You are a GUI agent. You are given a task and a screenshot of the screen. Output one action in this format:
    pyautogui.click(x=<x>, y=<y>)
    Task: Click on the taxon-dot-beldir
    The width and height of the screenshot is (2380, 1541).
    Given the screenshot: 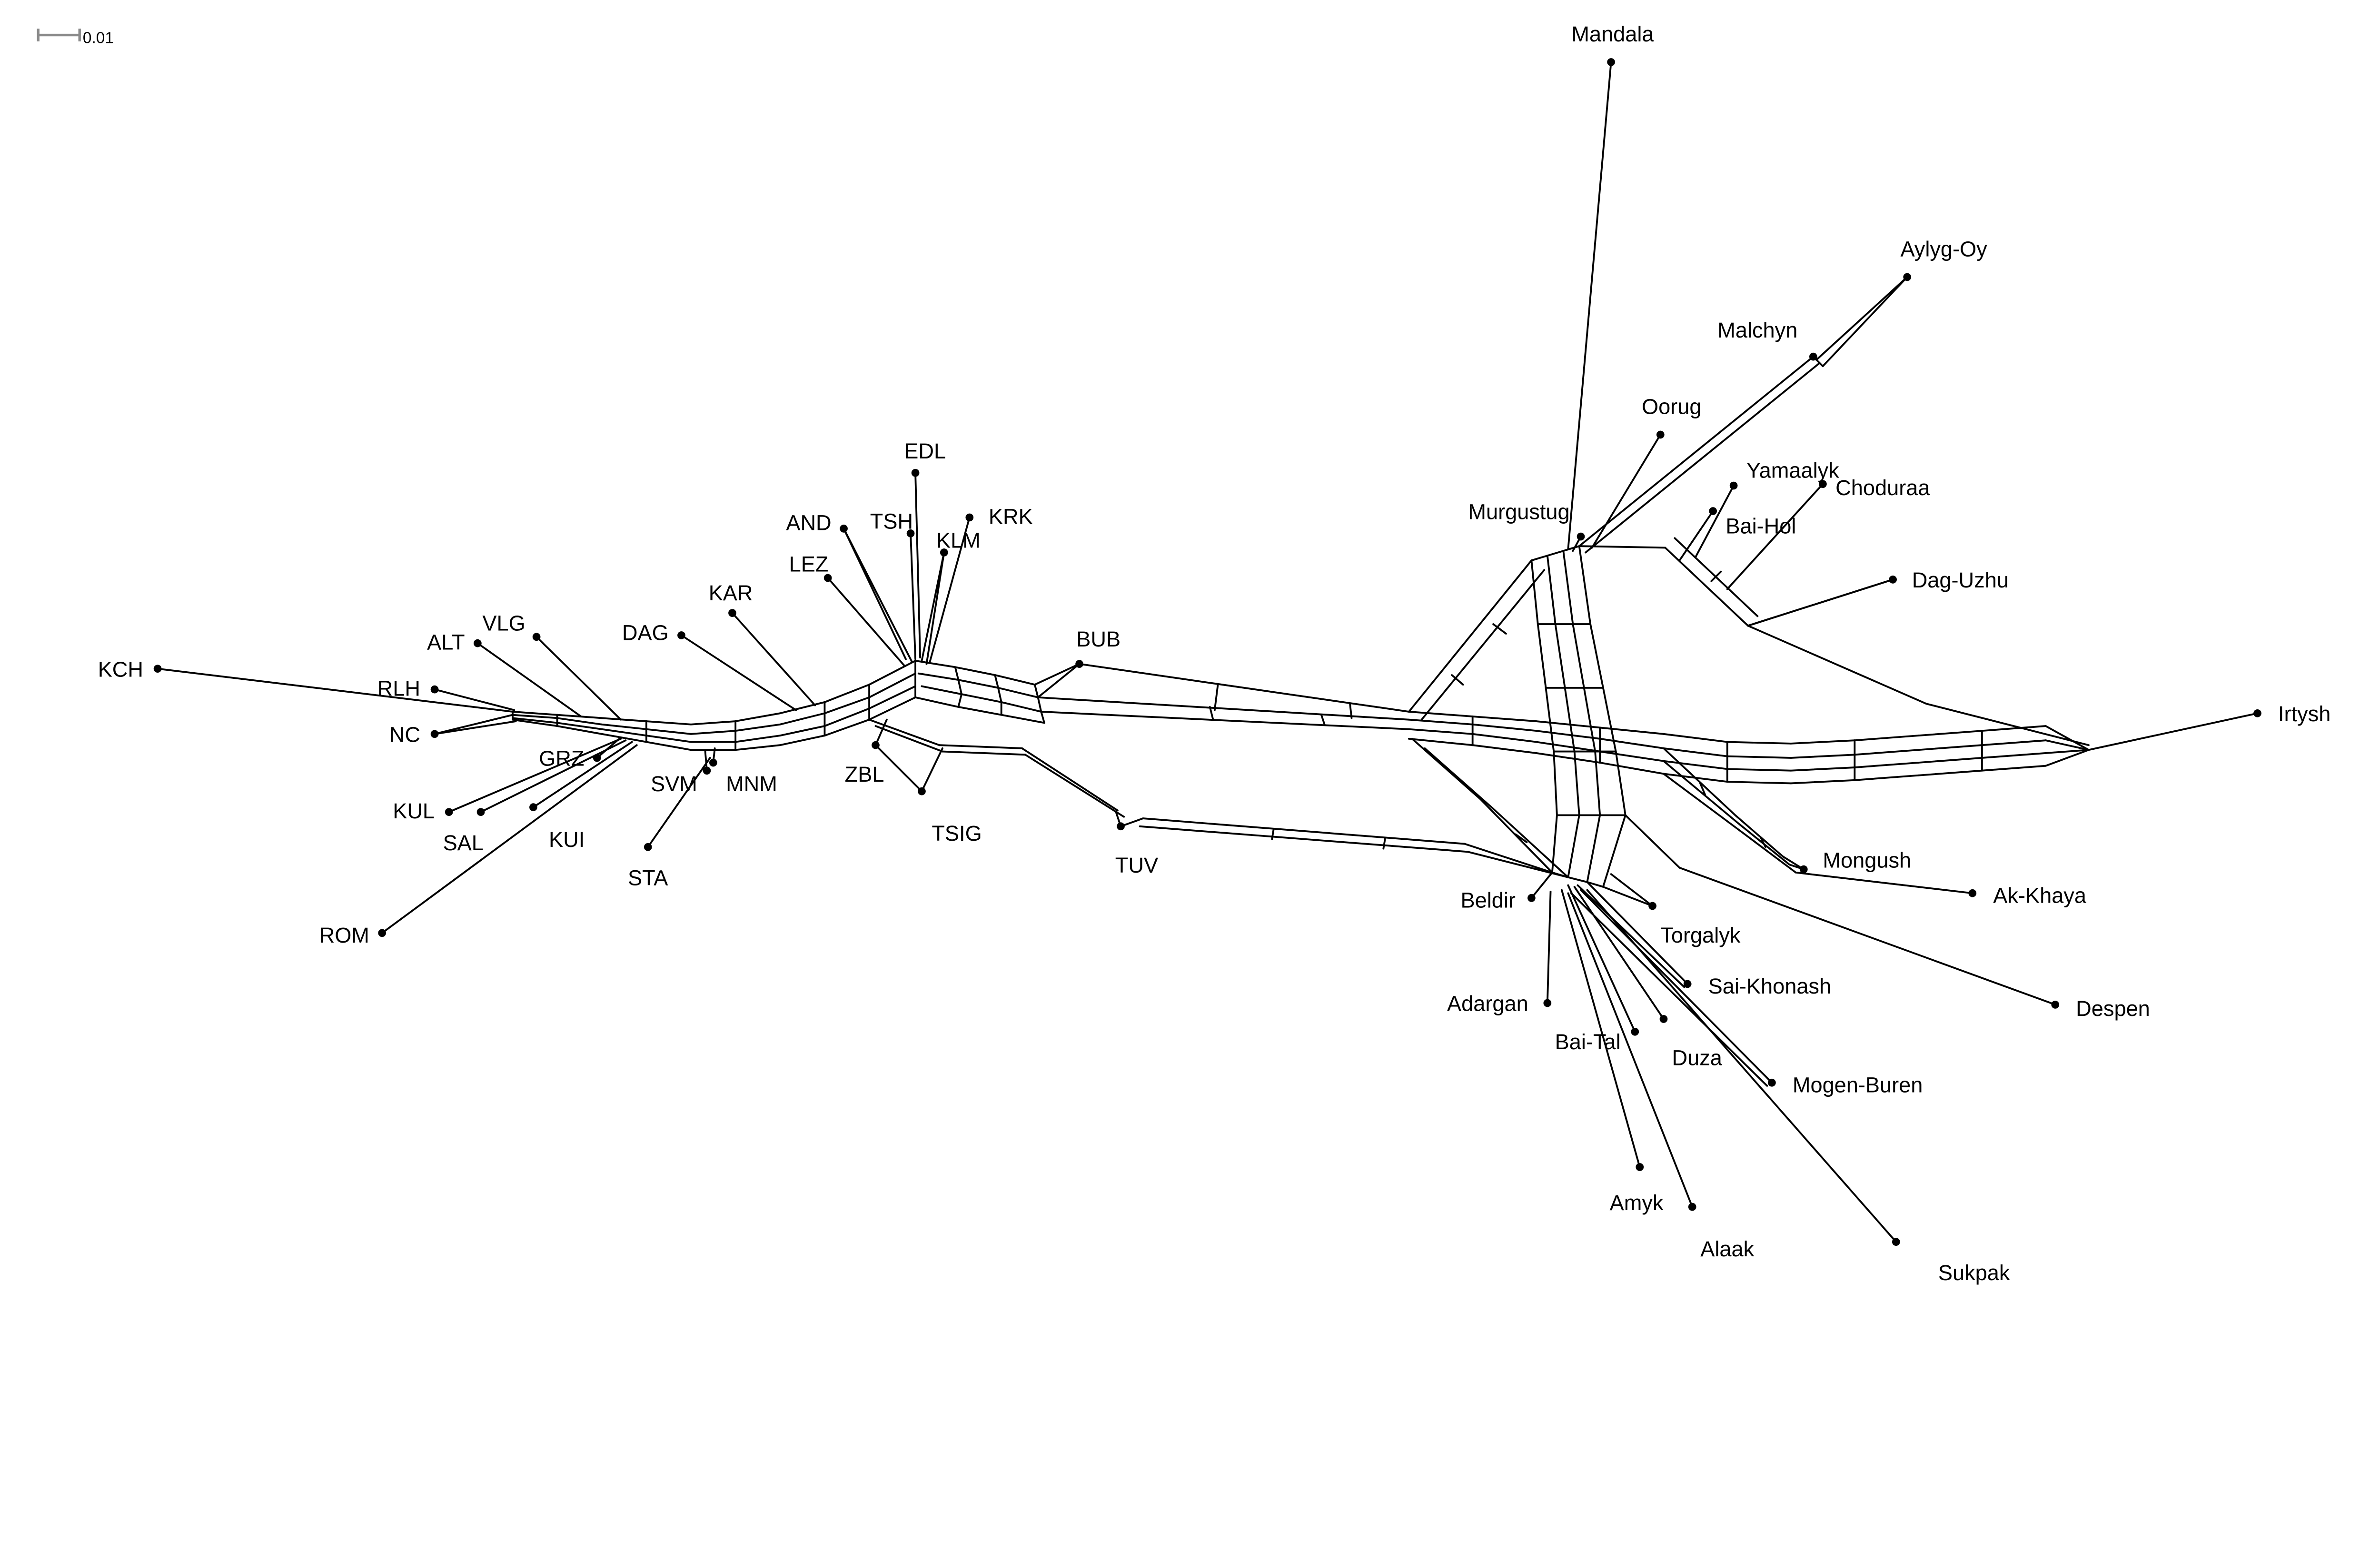 What is the action you would take?
    pyautogui.click(x=1531, y=898)
    